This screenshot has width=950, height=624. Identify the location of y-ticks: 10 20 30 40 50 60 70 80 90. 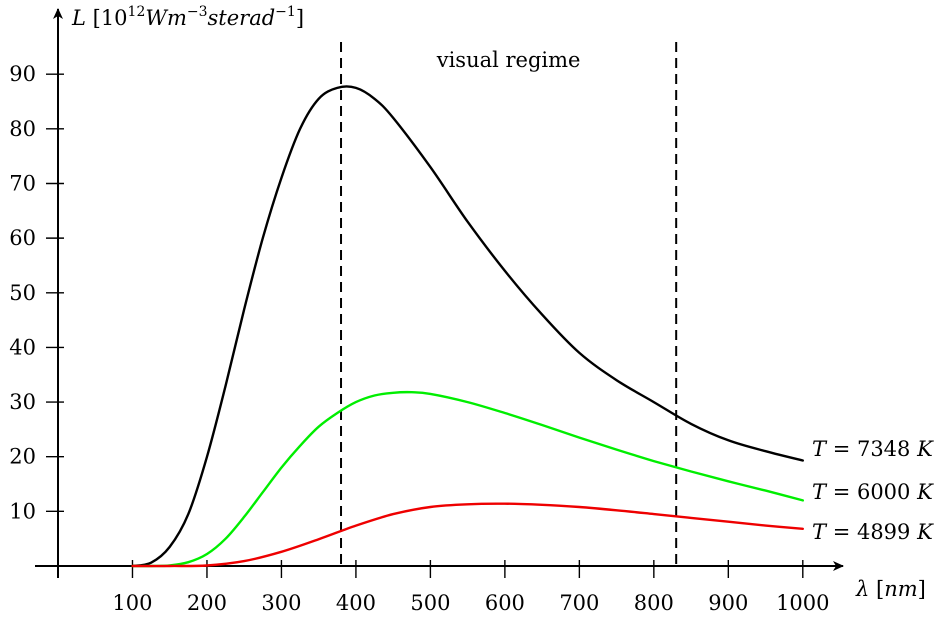
(36, 292).